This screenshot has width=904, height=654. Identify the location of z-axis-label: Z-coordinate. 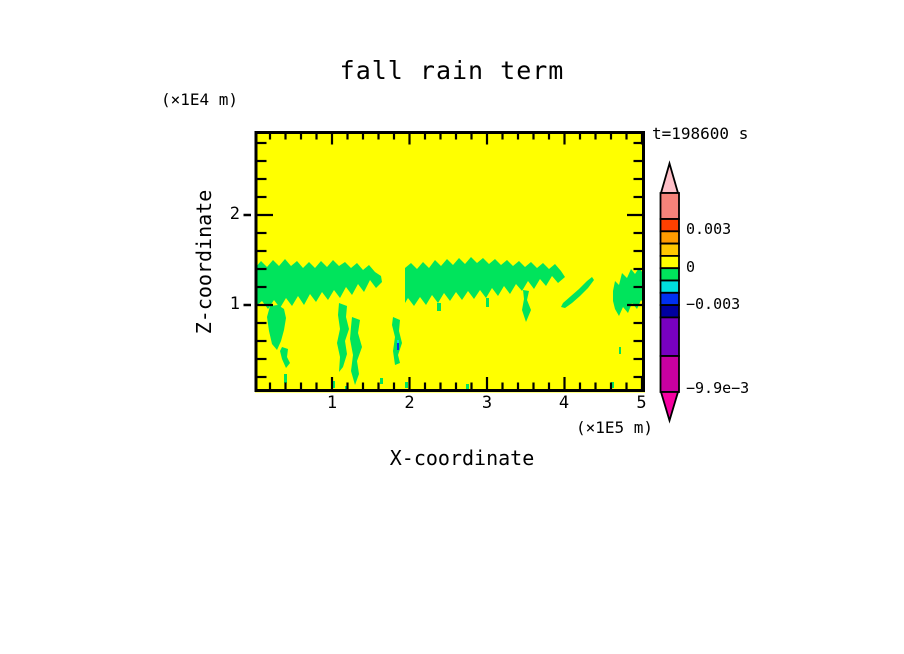
(204, 262).